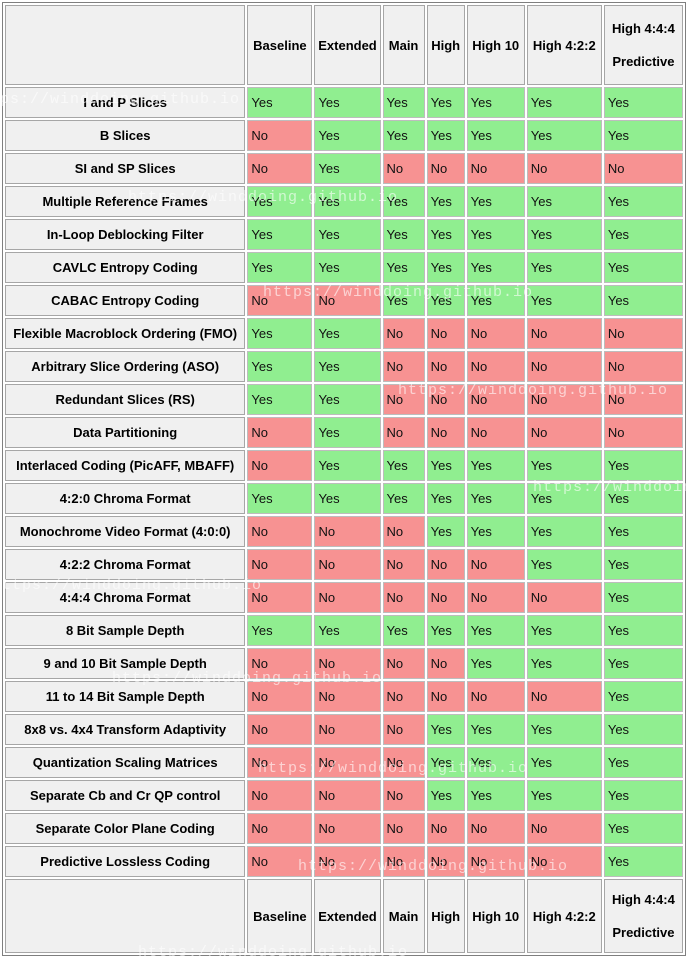  Describe the element at coordinates (125, 168) in the screenshot. I see `feature-label: SI and SP Slices` at that location.